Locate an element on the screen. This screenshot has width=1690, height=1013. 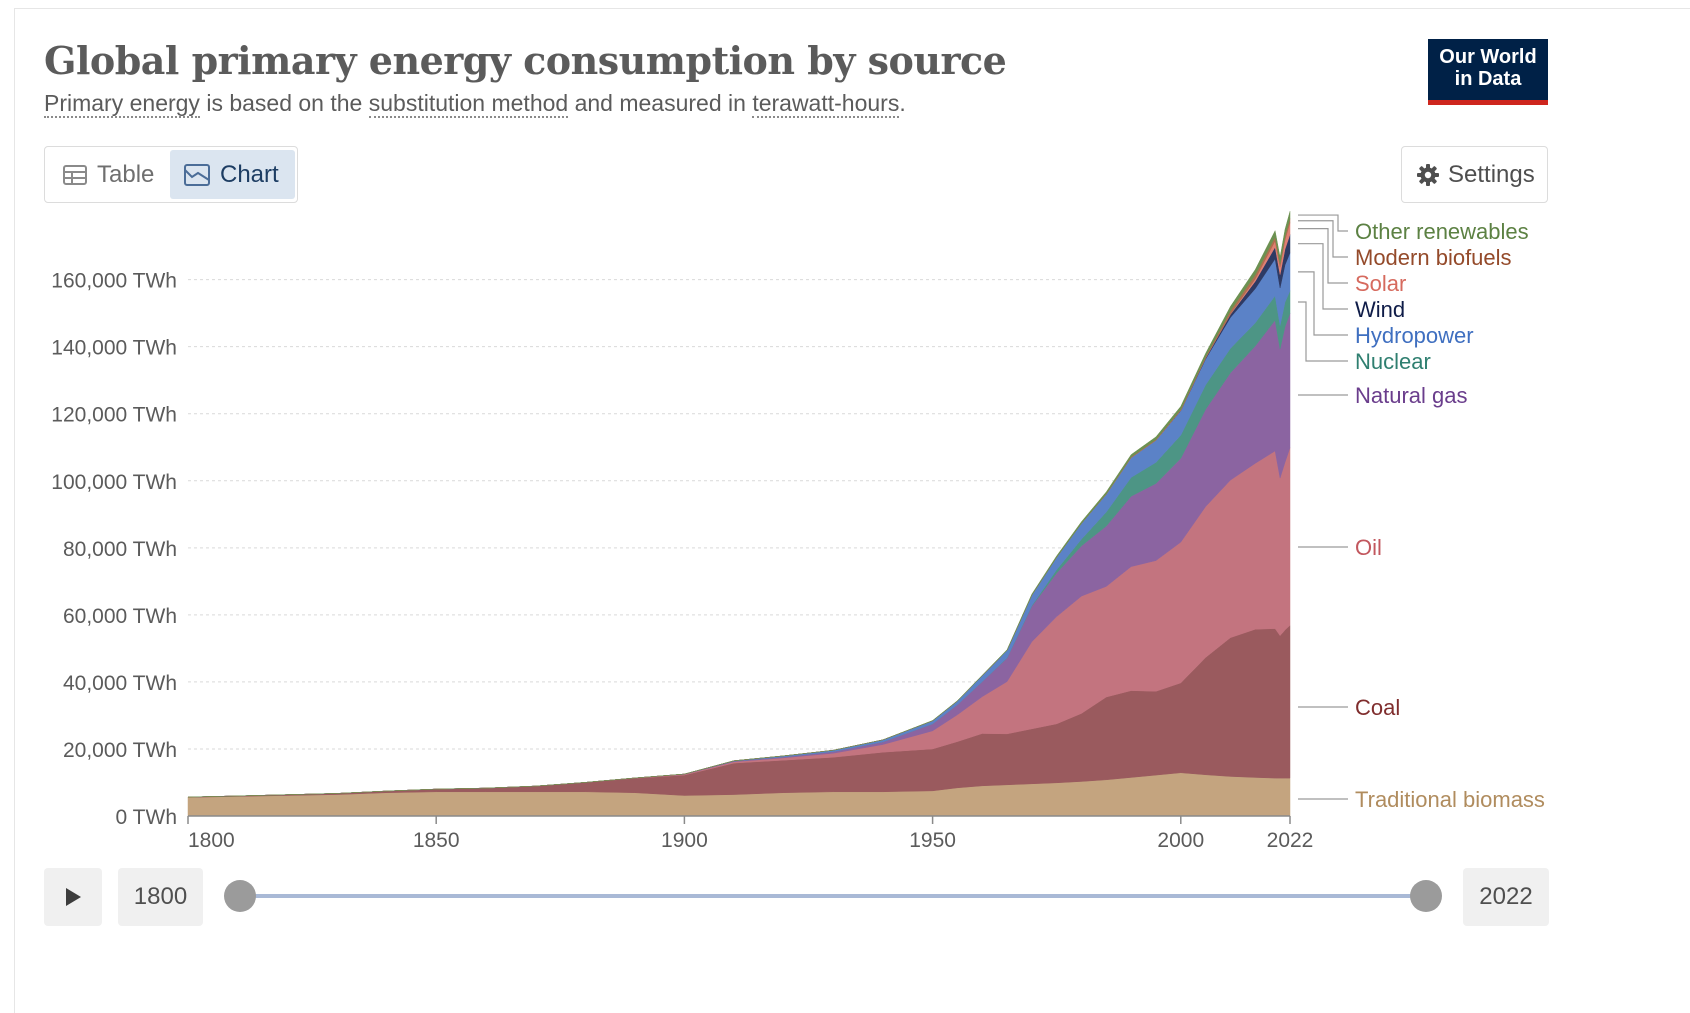
y-tick-label: 0 TWh is located at coordinates (146, 817).